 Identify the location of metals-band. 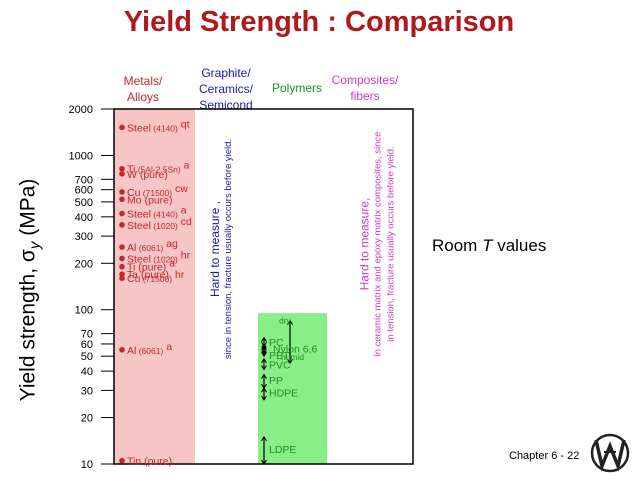
(154, 286).